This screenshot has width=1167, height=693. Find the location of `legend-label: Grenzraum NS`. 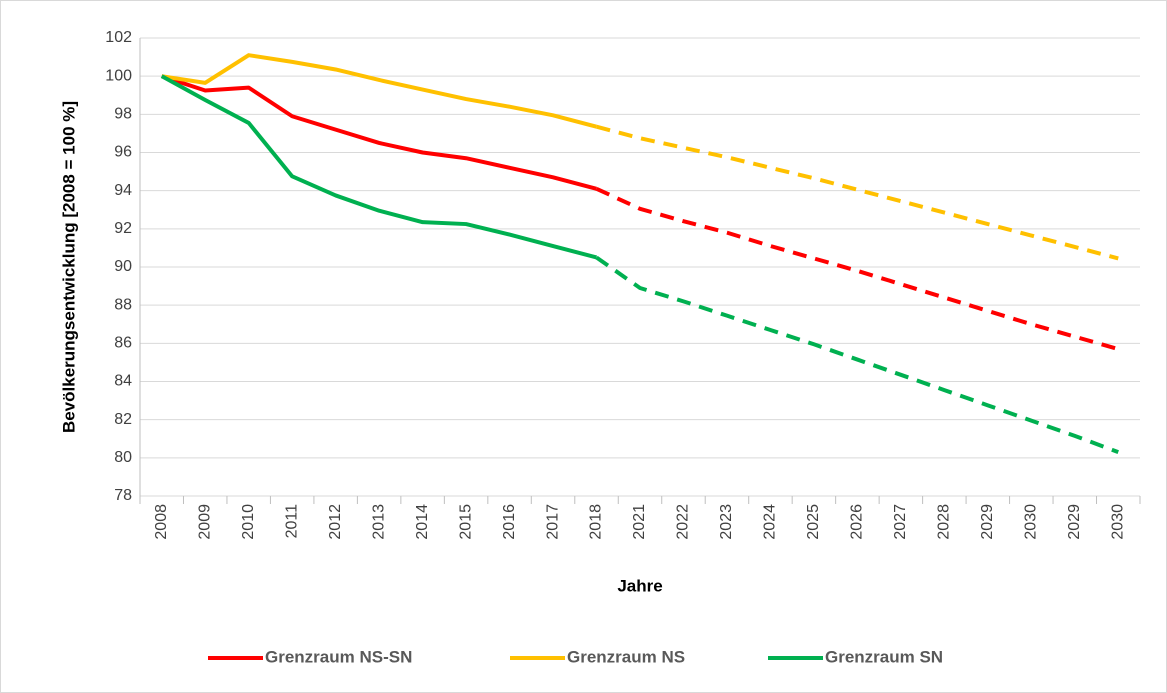

legend-label: Grenzraum NS is located at coordinates (626, 656).